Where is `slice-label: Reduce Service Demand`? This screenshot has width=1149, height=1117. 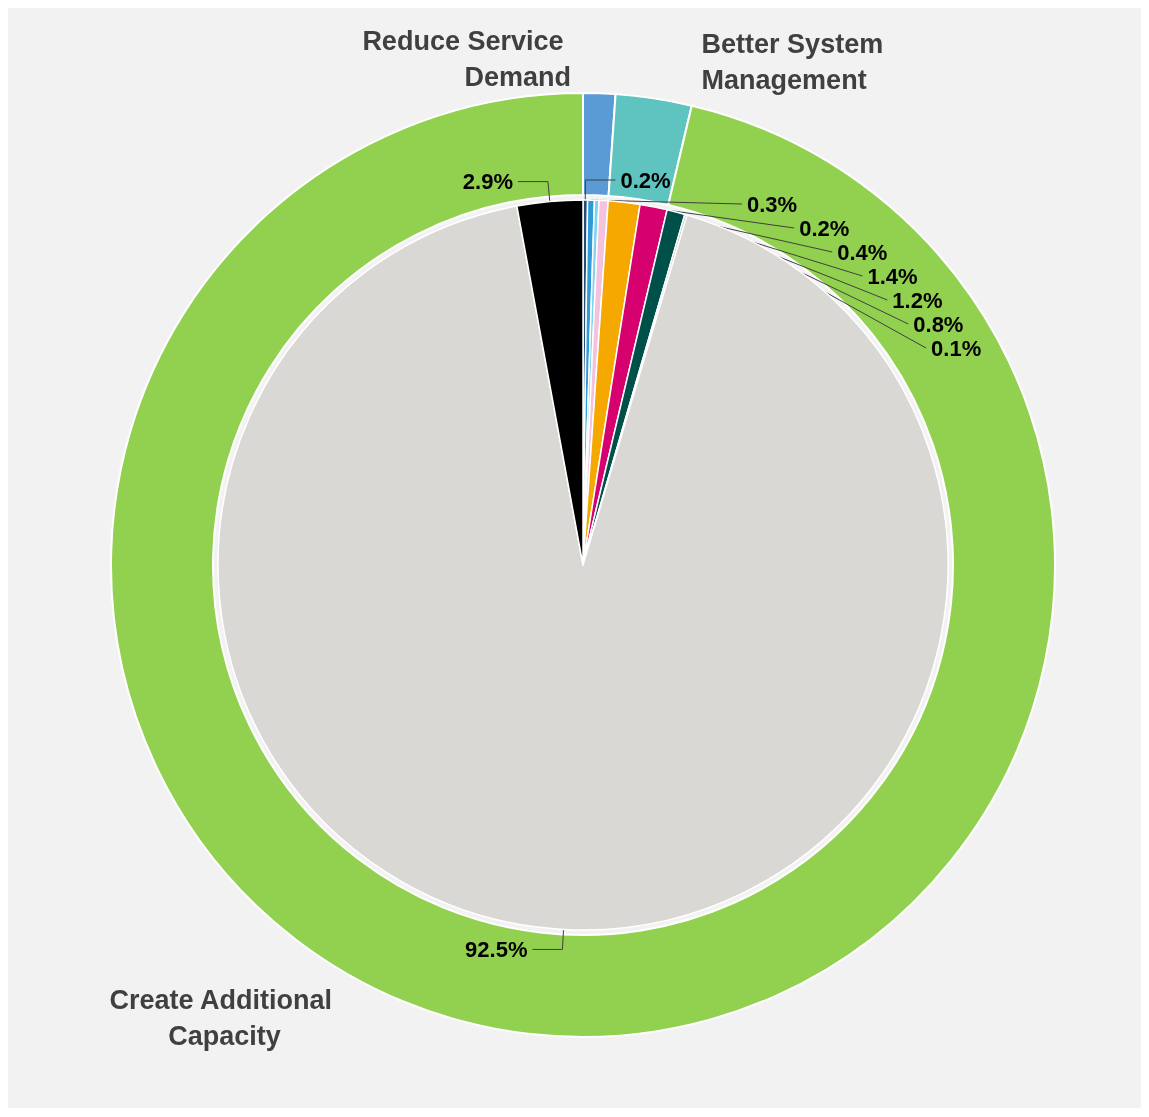
slice-label: Reduce Service Demand is located at coordinates (466, 59).